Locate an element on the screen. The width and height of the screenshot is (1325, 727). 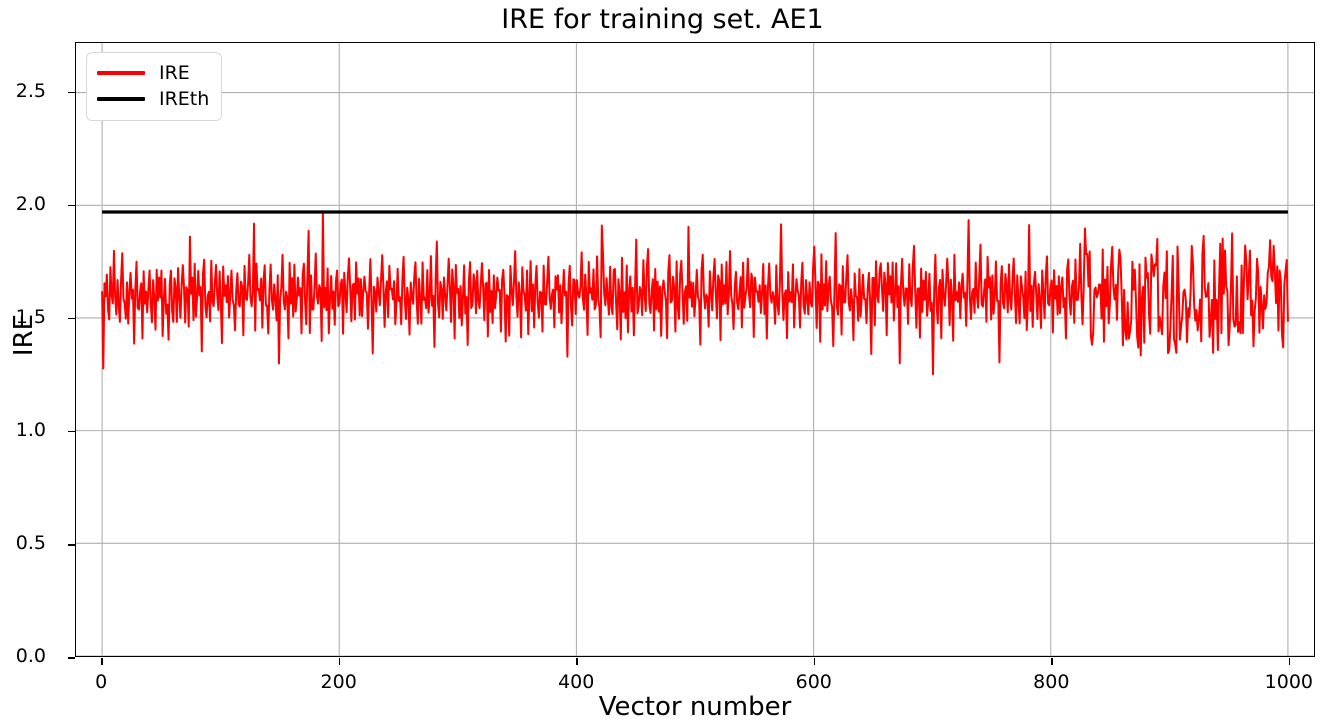
x-axis-label: Vector number is located at coordinates (695, 707).